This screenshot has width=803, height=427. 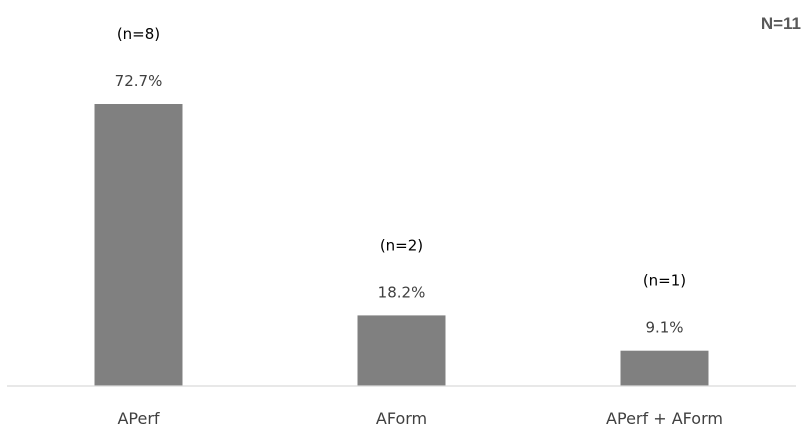 What do you see at coordinates (664, 418) in the screenshot?
I see `x-tick-label-2: APerf + AForm` at bounding box center [664, 418].